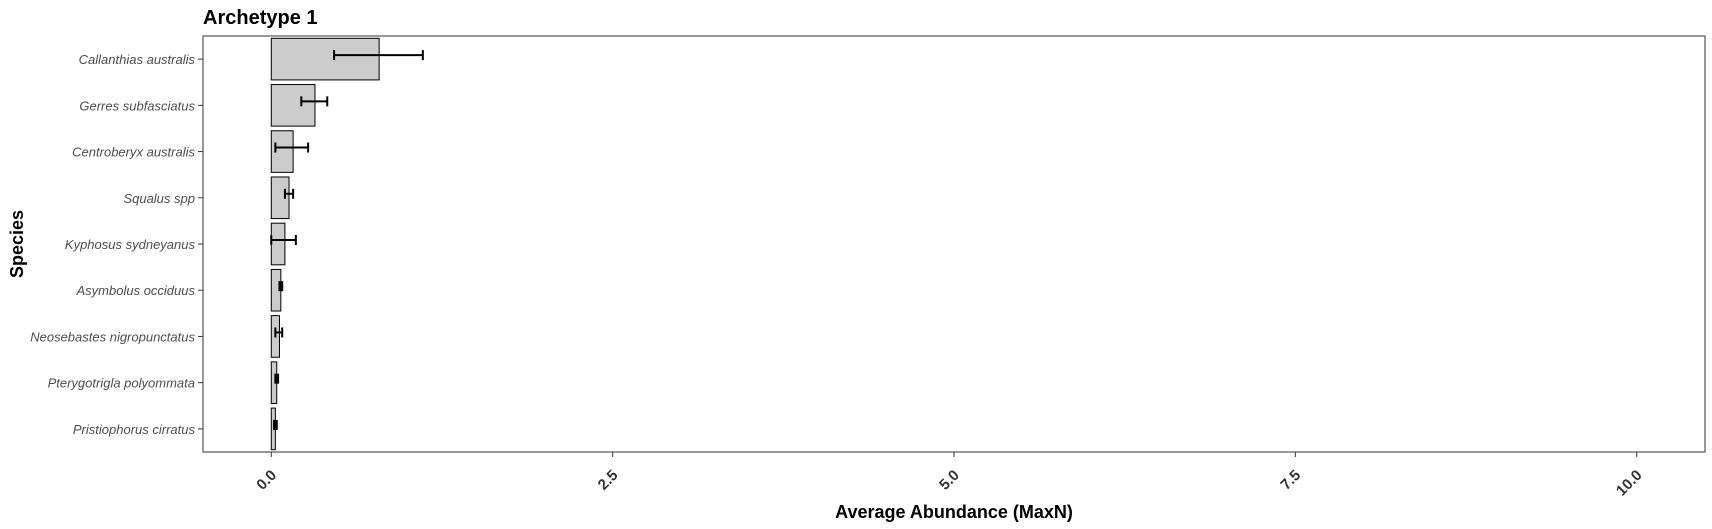  What do you see at coordinates (121, 383) in the screenshot?
I see `y-tick-label: Pterygotrigla polyommata` at bounding box center [121, 383].